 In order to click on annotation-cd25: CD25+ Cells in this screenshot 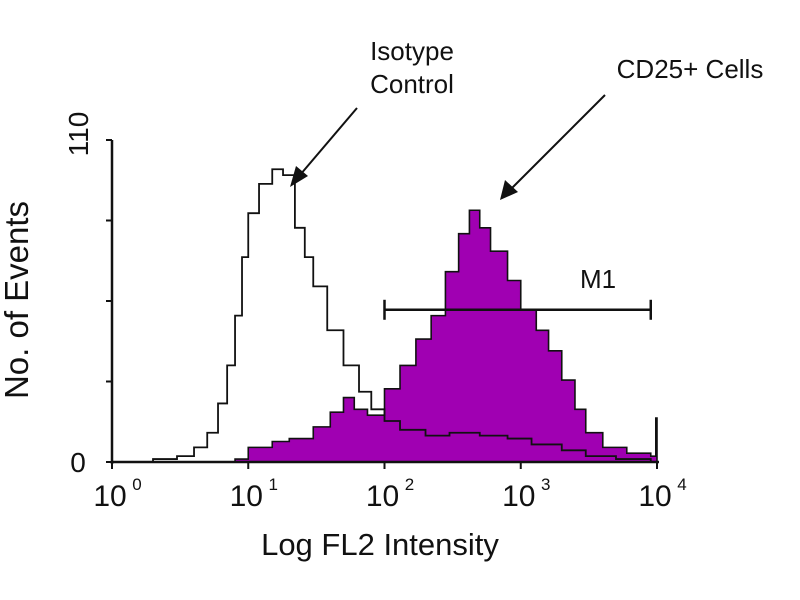, I will do `click(690, 69)`.